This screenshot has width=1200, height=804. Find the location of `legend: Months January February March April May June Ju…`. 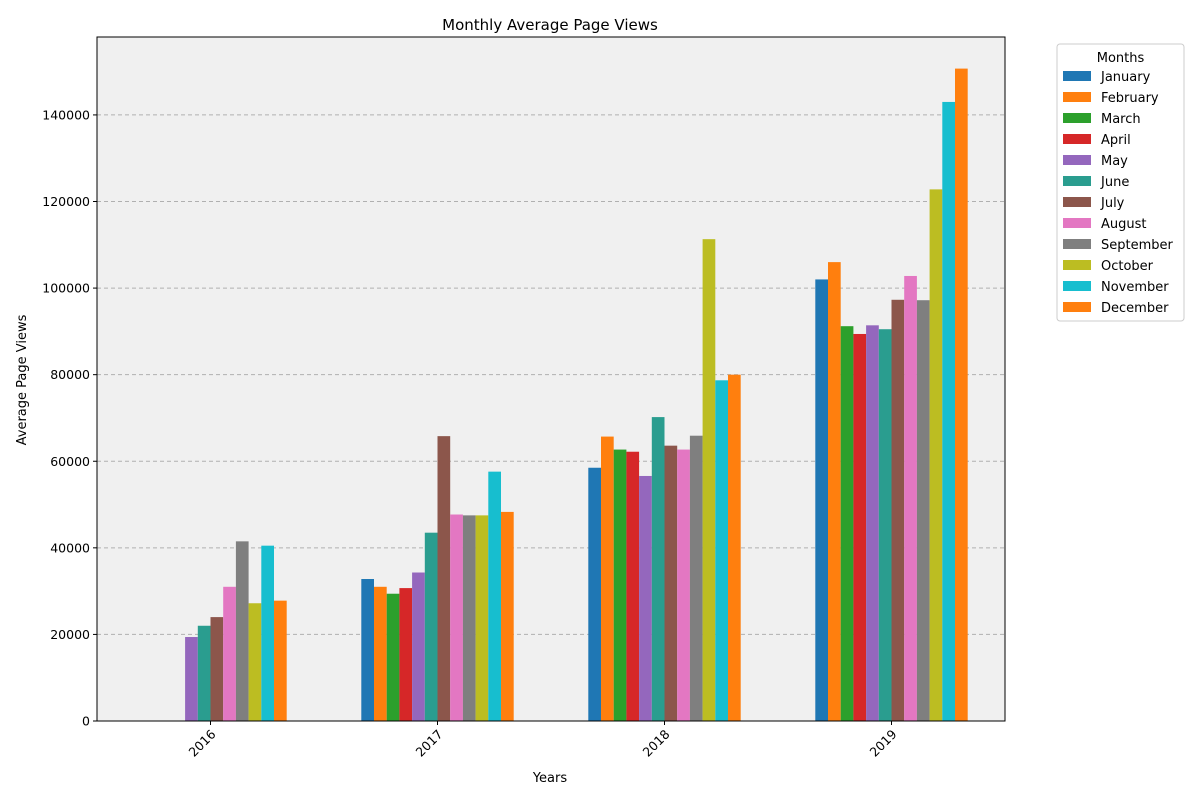

legend: Months January February March April May June Ju… is located at coordinates (1120, 182).